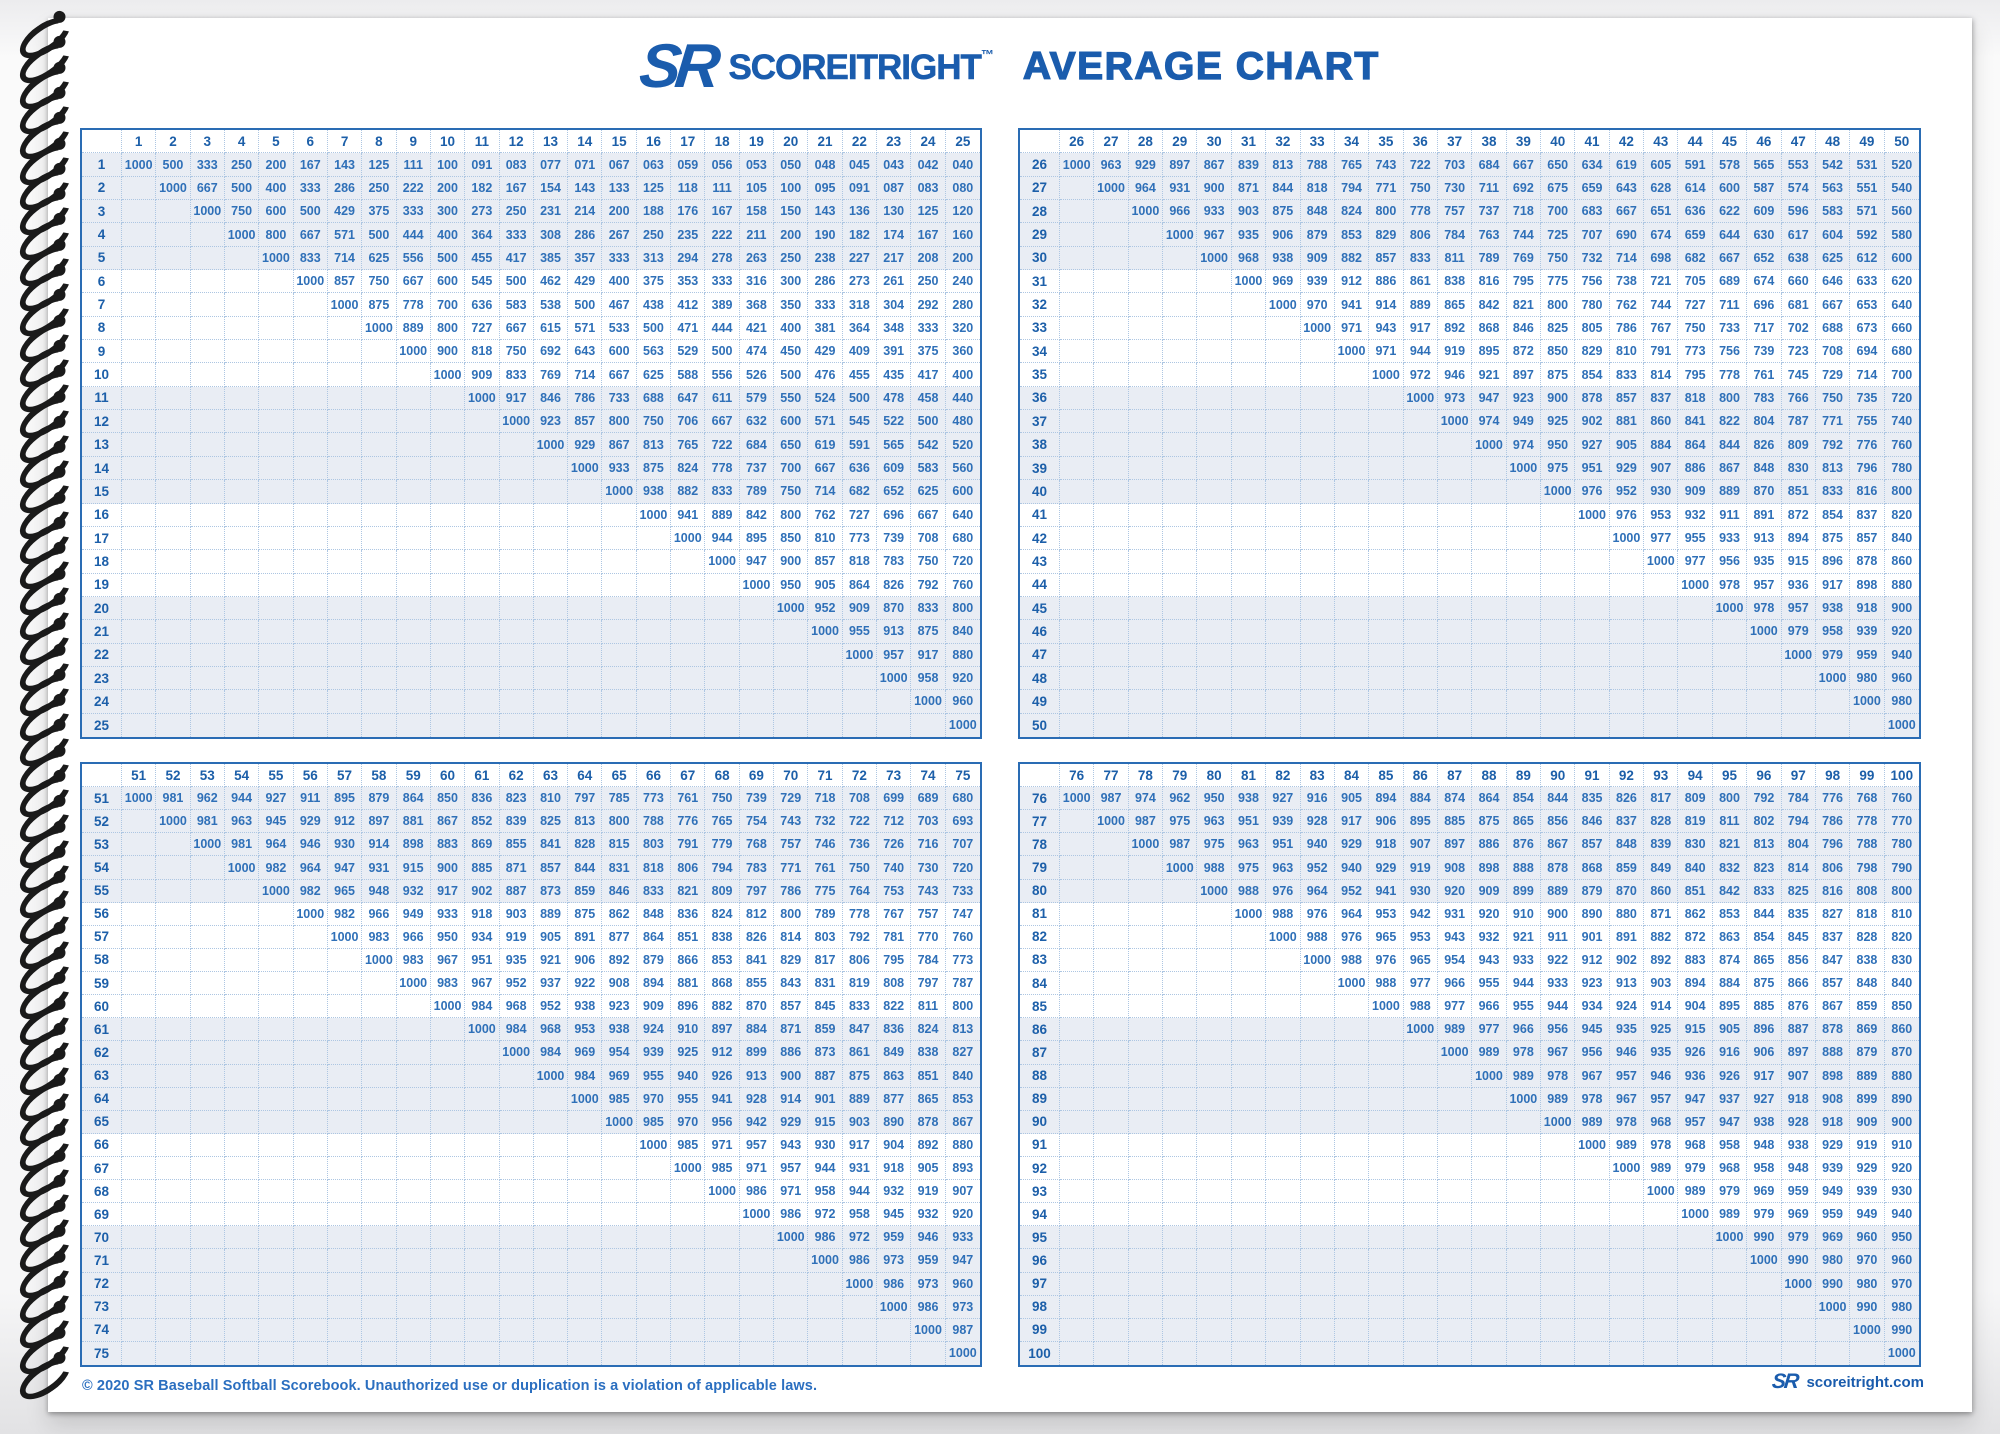 This screenshot has width=2000, height=1434. Describe the element at coordinates (1867, 1030) in the screenshot. I see `avg-value-cell: 869` at that location.